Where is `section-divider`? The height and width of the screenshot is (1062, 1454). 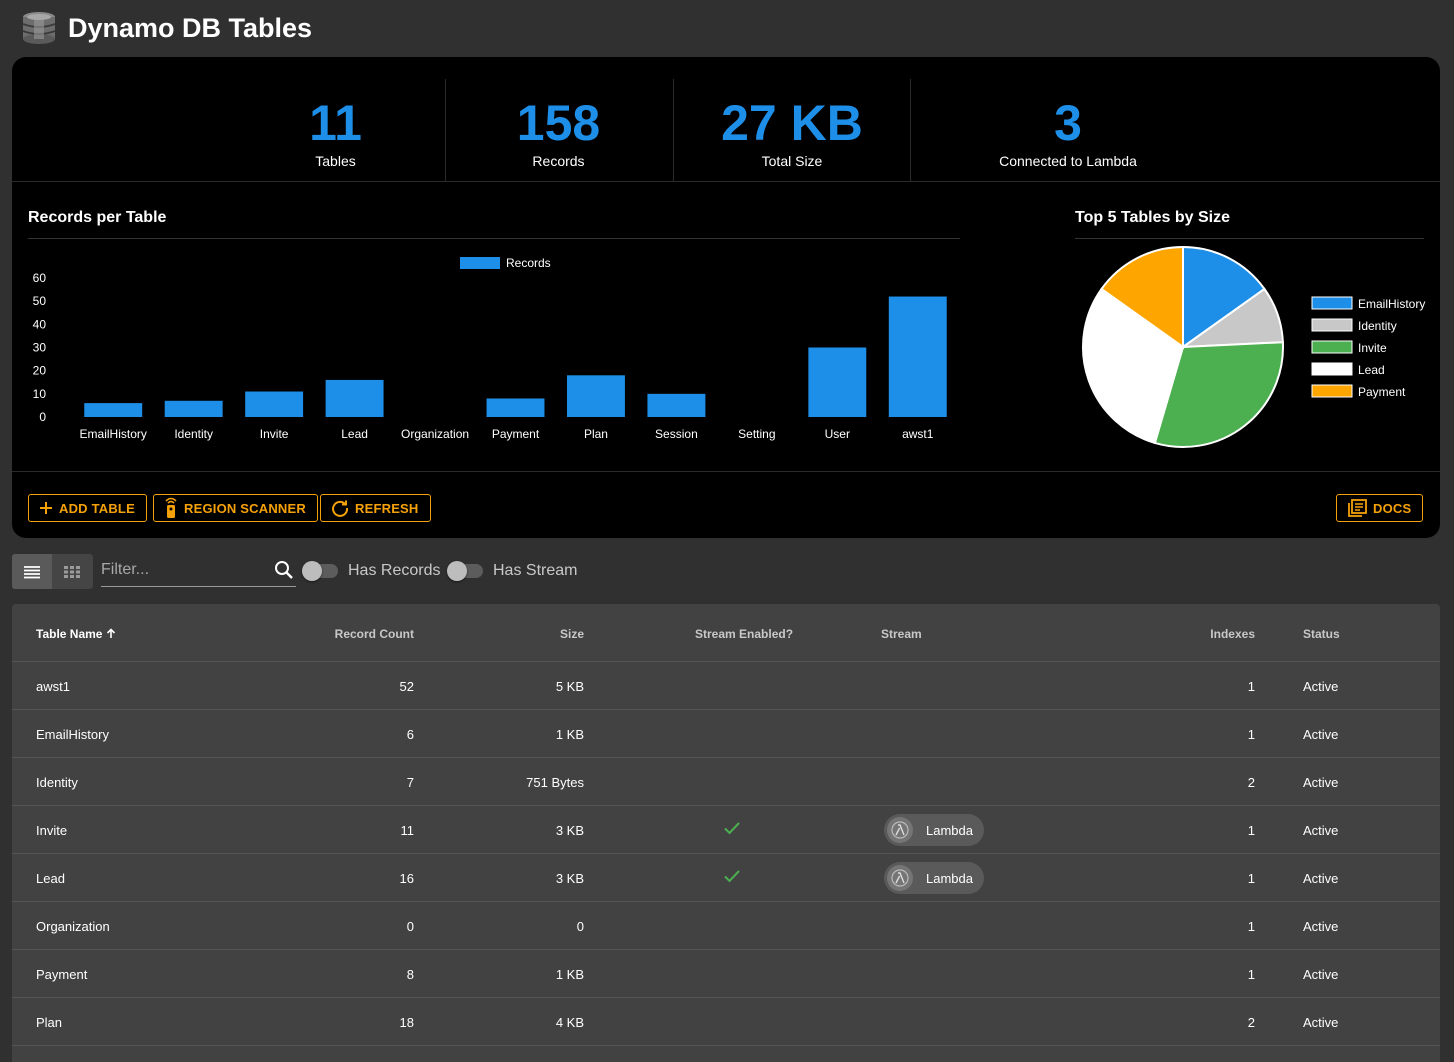 section-divider is located at coordinates (726, 471).